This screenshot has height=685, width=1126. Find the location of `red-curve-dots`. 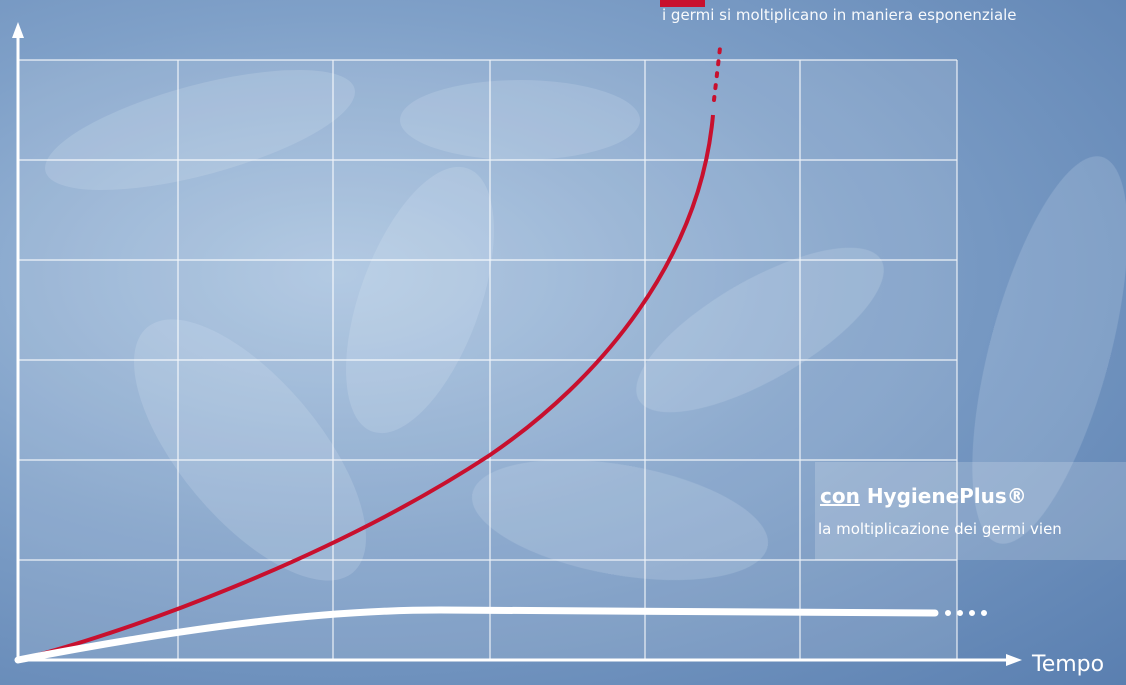

red-curve-dots is located at coordinates (717, 74).